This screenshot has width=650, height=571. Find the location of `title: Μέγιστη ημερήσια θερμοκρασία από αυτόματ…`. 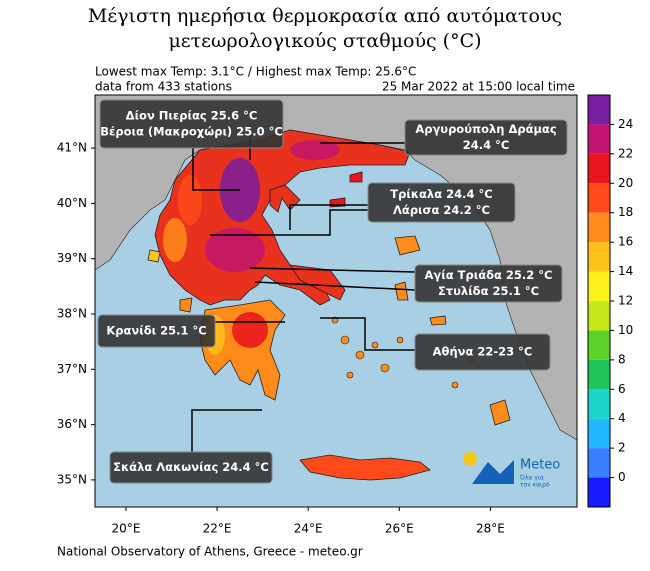

title: Μέγιστη ημερήσια θερμοκρασία από αυτόματ… is located at coordinates (325, 16).